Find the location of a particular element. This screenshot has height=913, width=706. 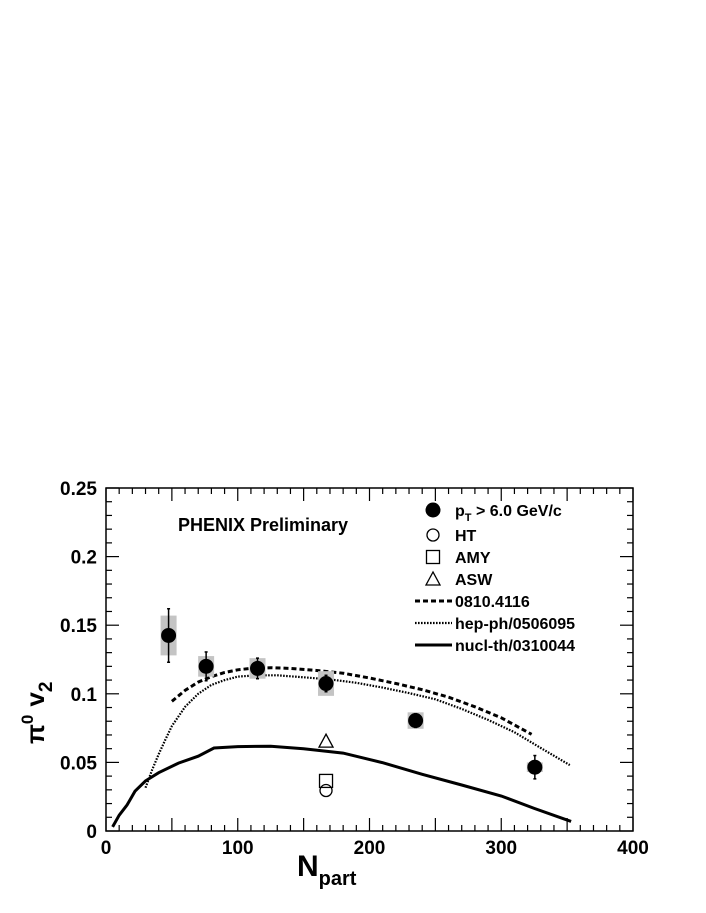

y-axis-title-sub: 2 is located at coordinates (46, 687).